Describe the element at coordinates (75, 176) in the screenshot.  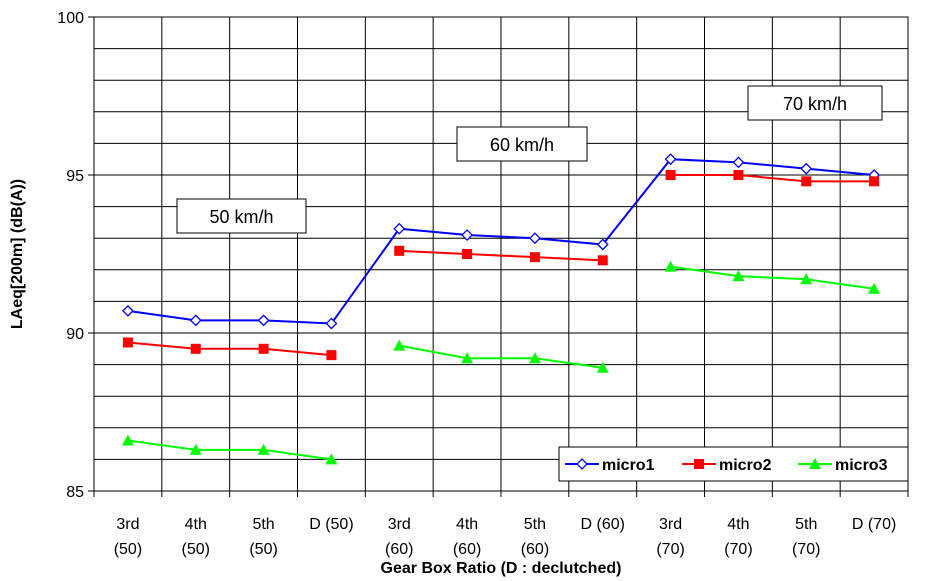
I see `y-tick-label: 95` at that location.